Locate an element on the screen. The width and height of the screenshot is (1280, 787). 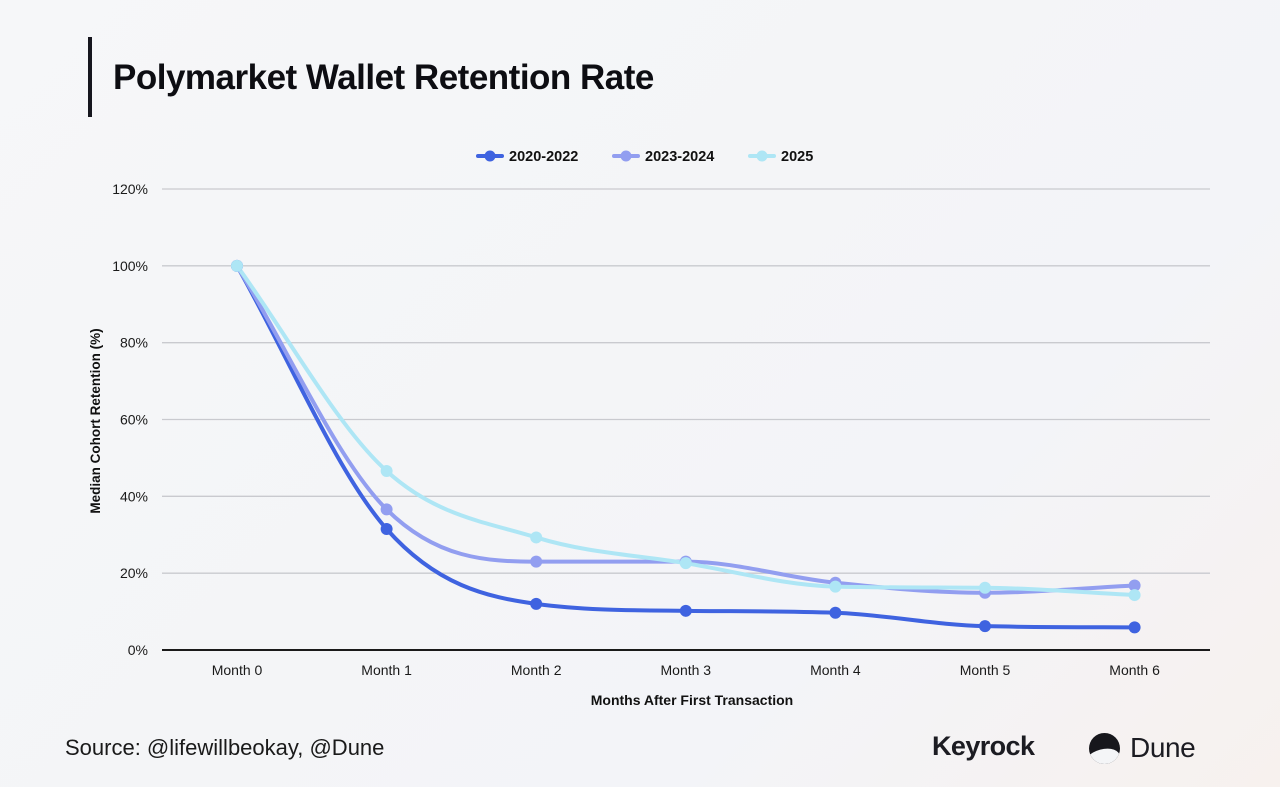
chart-legend: 2020-2022 2023-2024 2025 is located at coordinates (644, 157).